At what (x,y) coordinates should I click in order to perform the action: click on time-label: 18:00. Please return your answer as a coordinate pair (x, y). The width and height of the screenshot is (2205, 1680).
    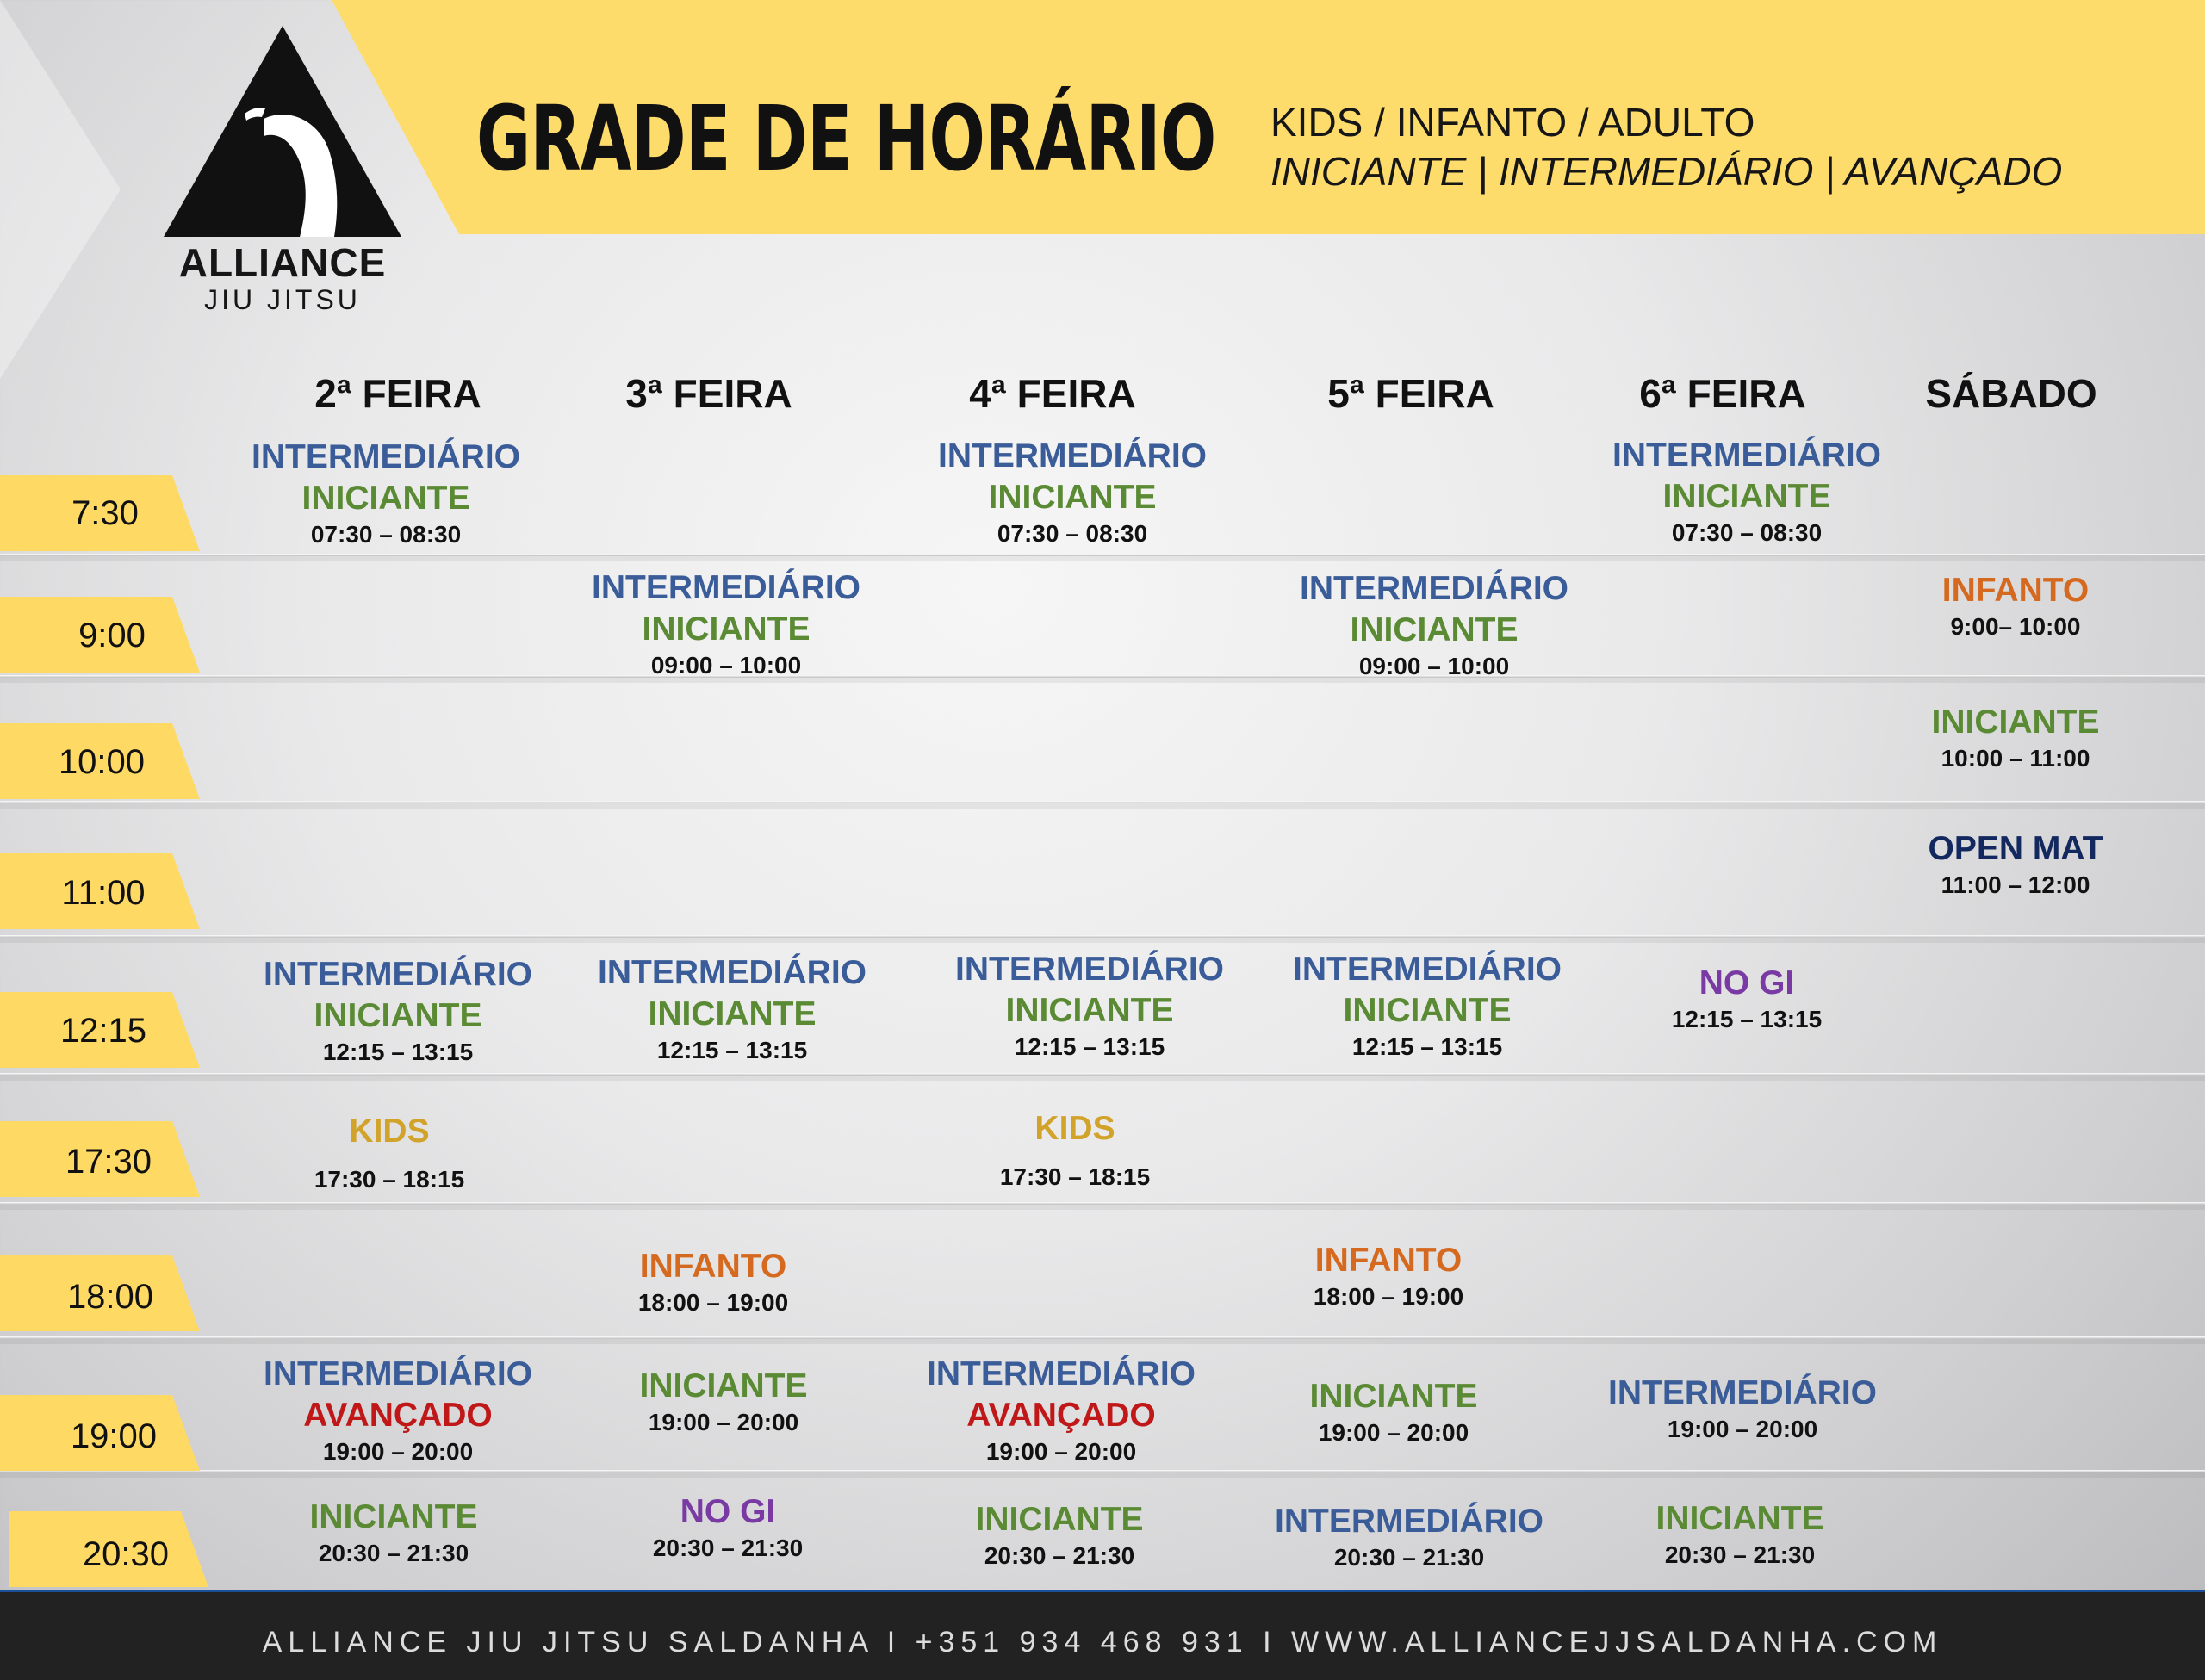
    Looking at the image, I should click on (110, 1297).